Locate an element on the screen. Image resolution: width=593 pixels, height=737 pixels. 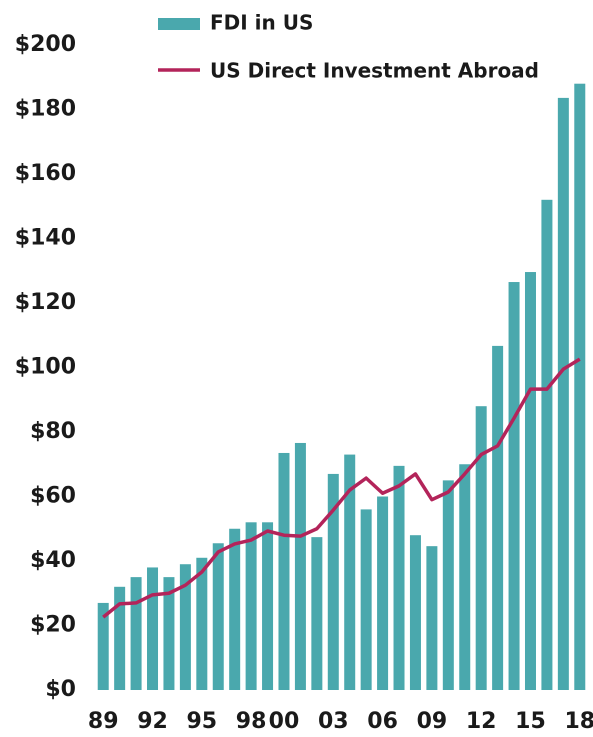
x-tick-label: 00 is located at coordinates (284, 721).